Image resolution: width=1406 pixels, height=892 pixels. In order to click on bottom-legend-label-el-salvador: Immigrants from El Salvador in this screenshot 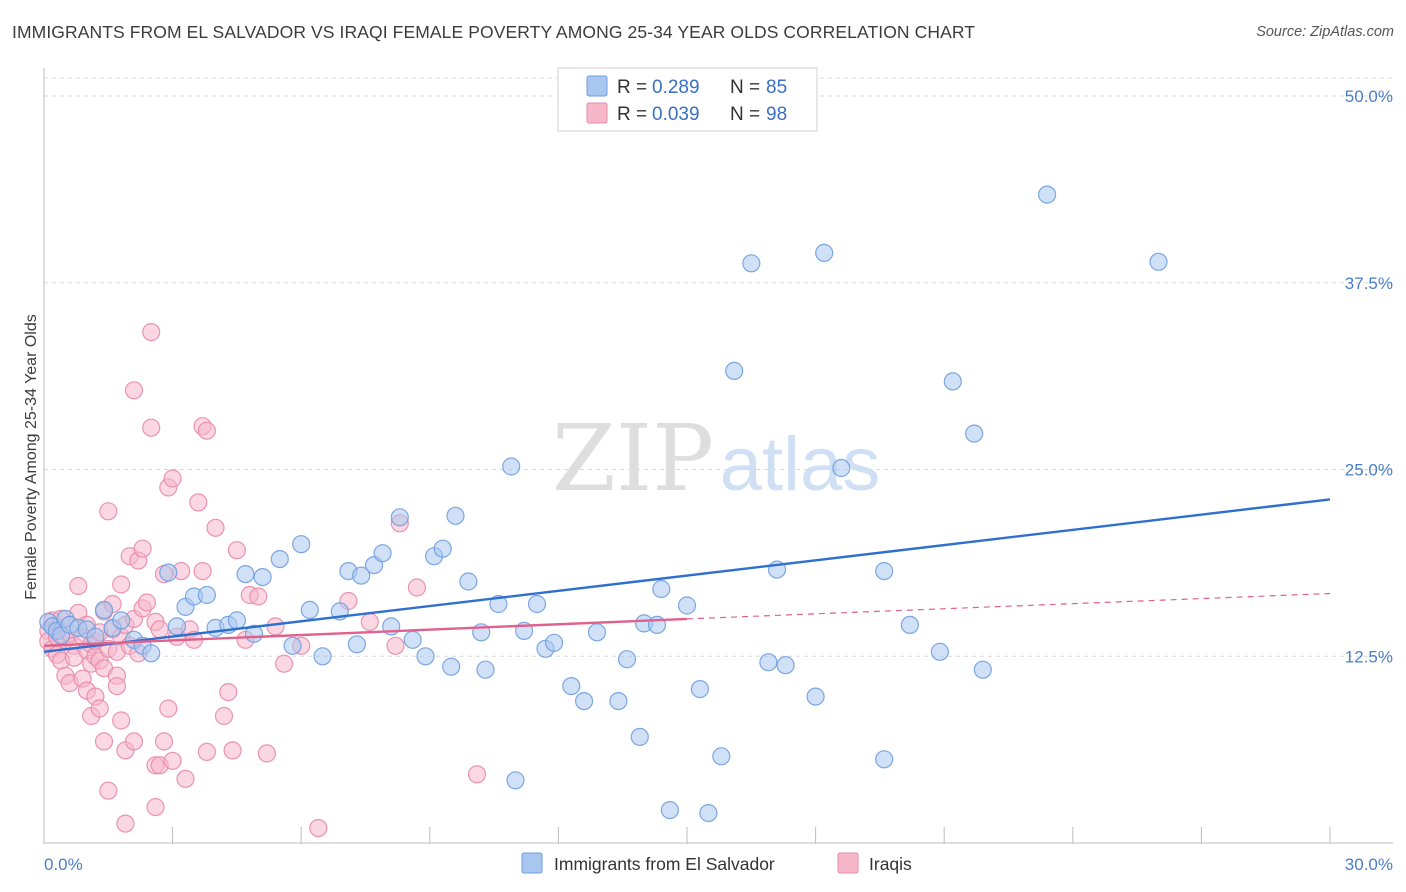, I will do `click(664, 864)`.